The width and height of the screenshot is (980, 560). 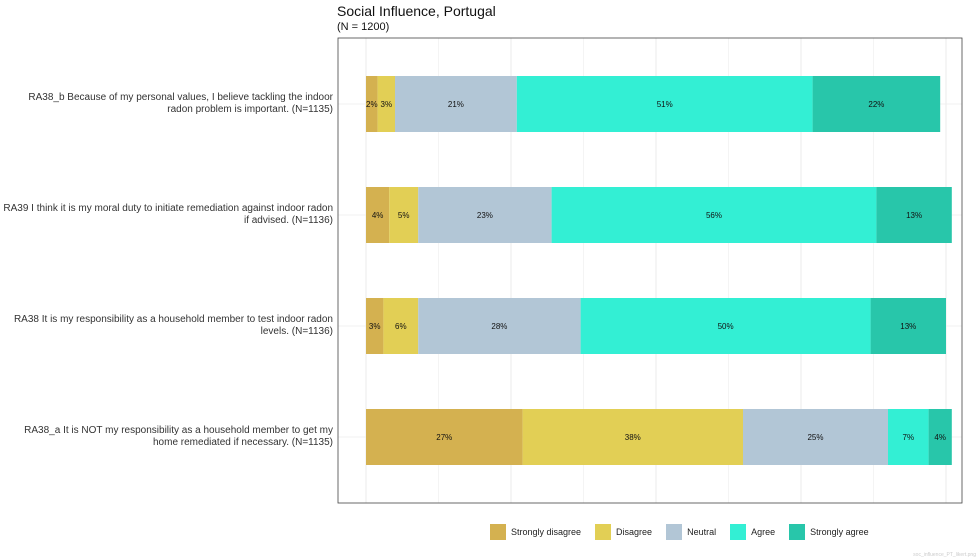 I want to click on legend-label: Strongly agree, so click(x=839, y=532).